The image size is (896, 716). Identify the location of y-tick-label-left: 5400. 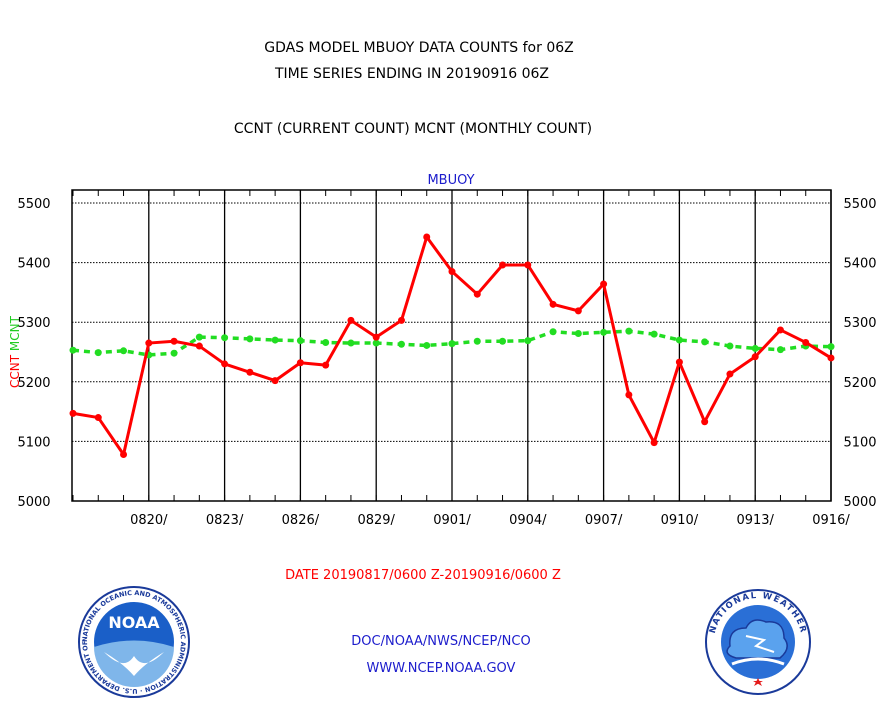
(33, 264).